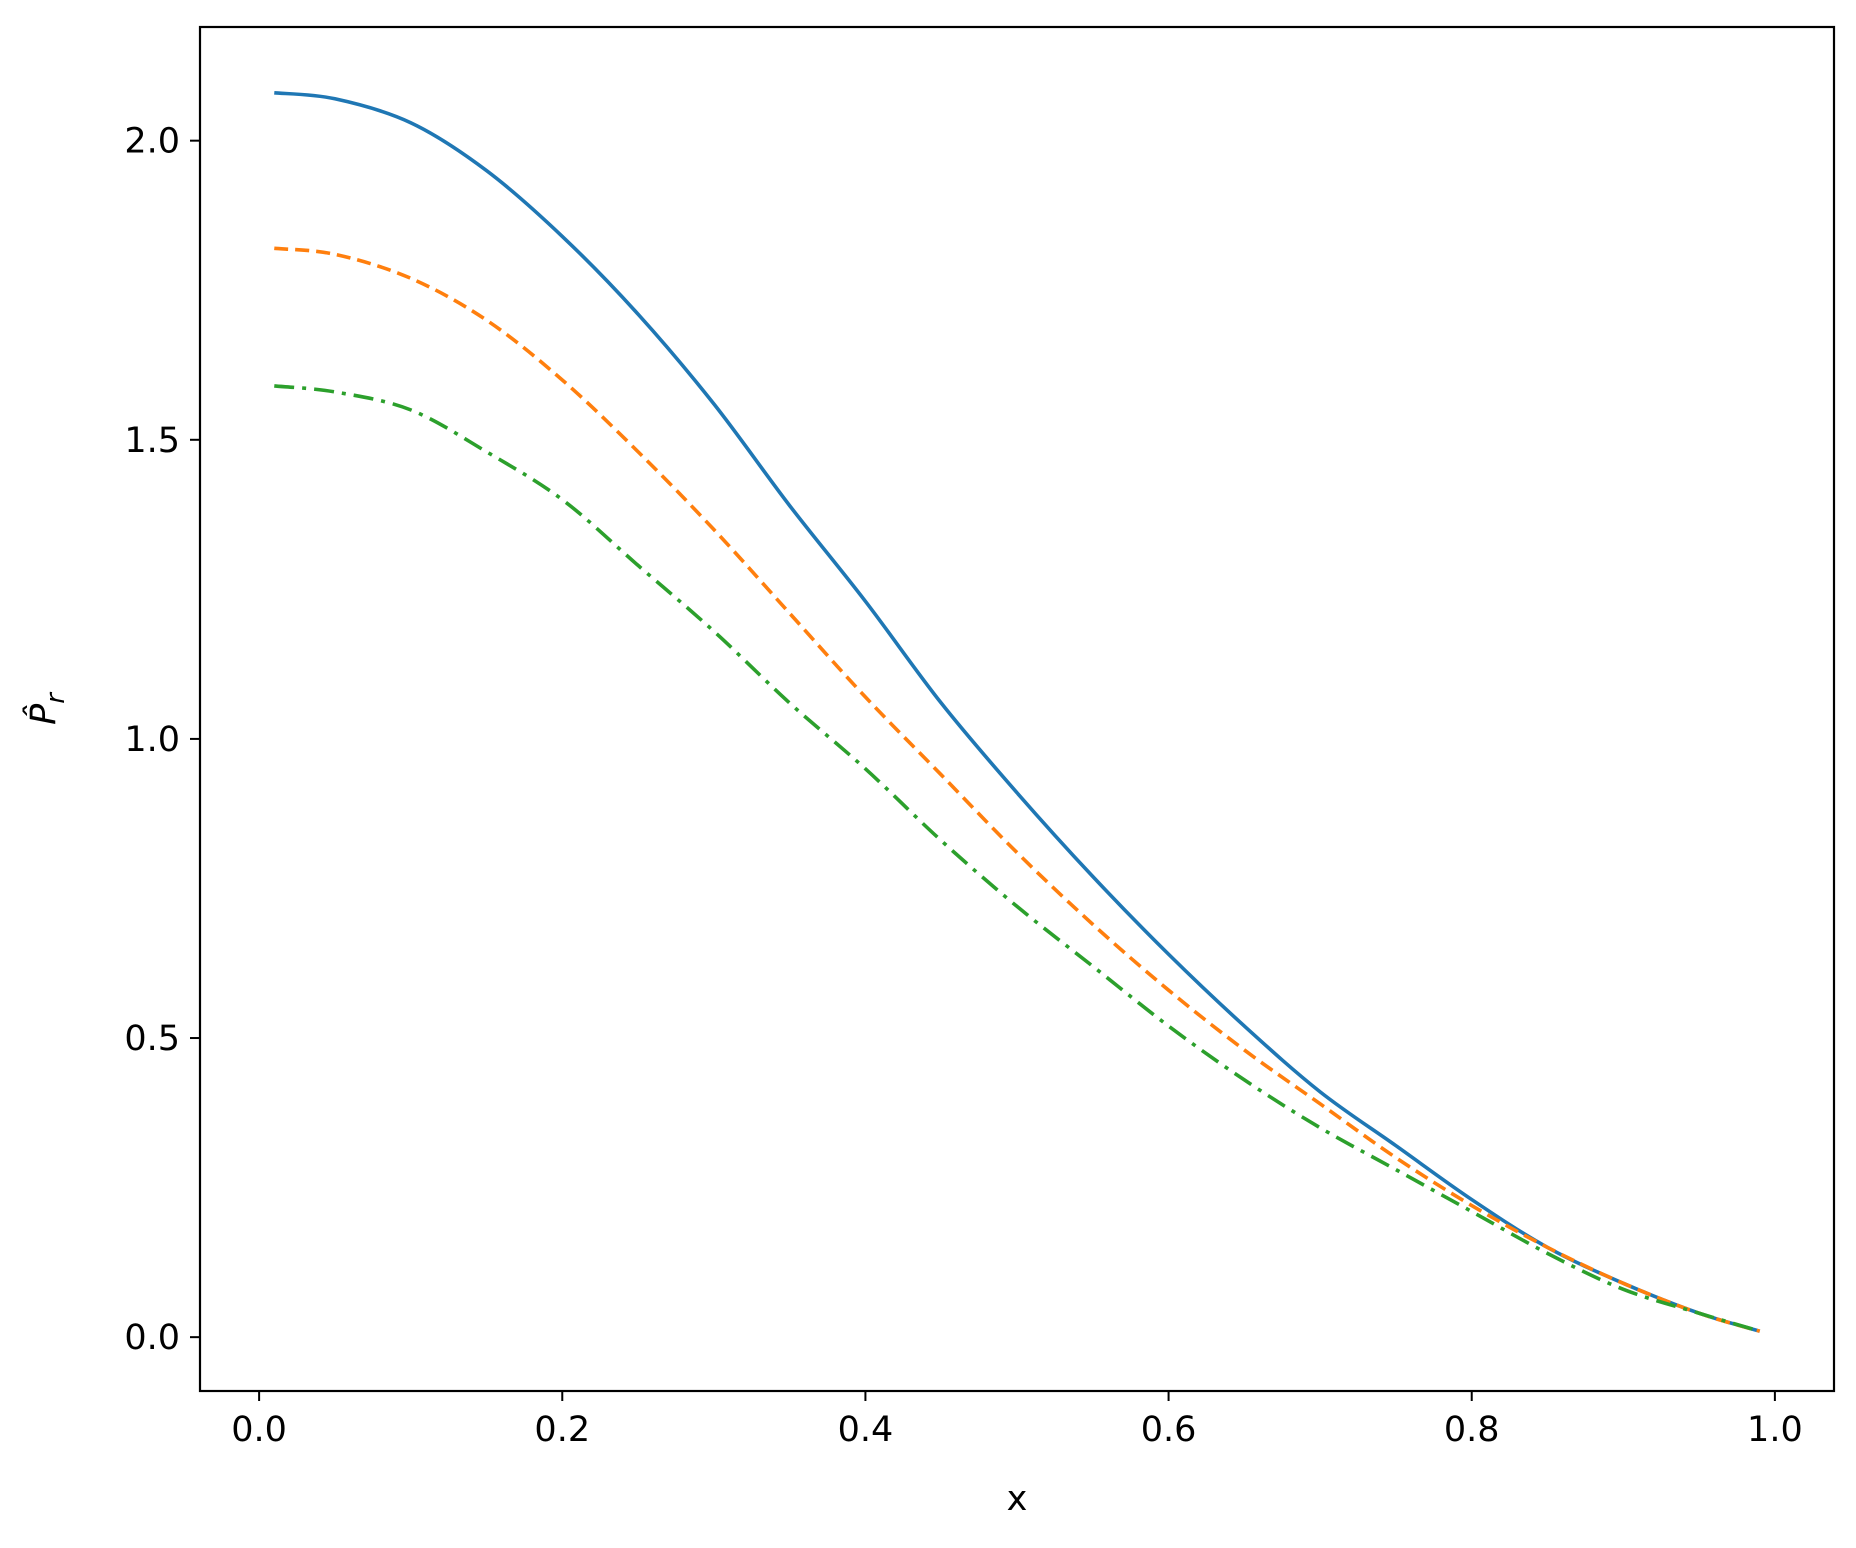 This screenshot has height=1548, width=1856. I want to click on y-tick-label: 1.0, so click(152, 740).